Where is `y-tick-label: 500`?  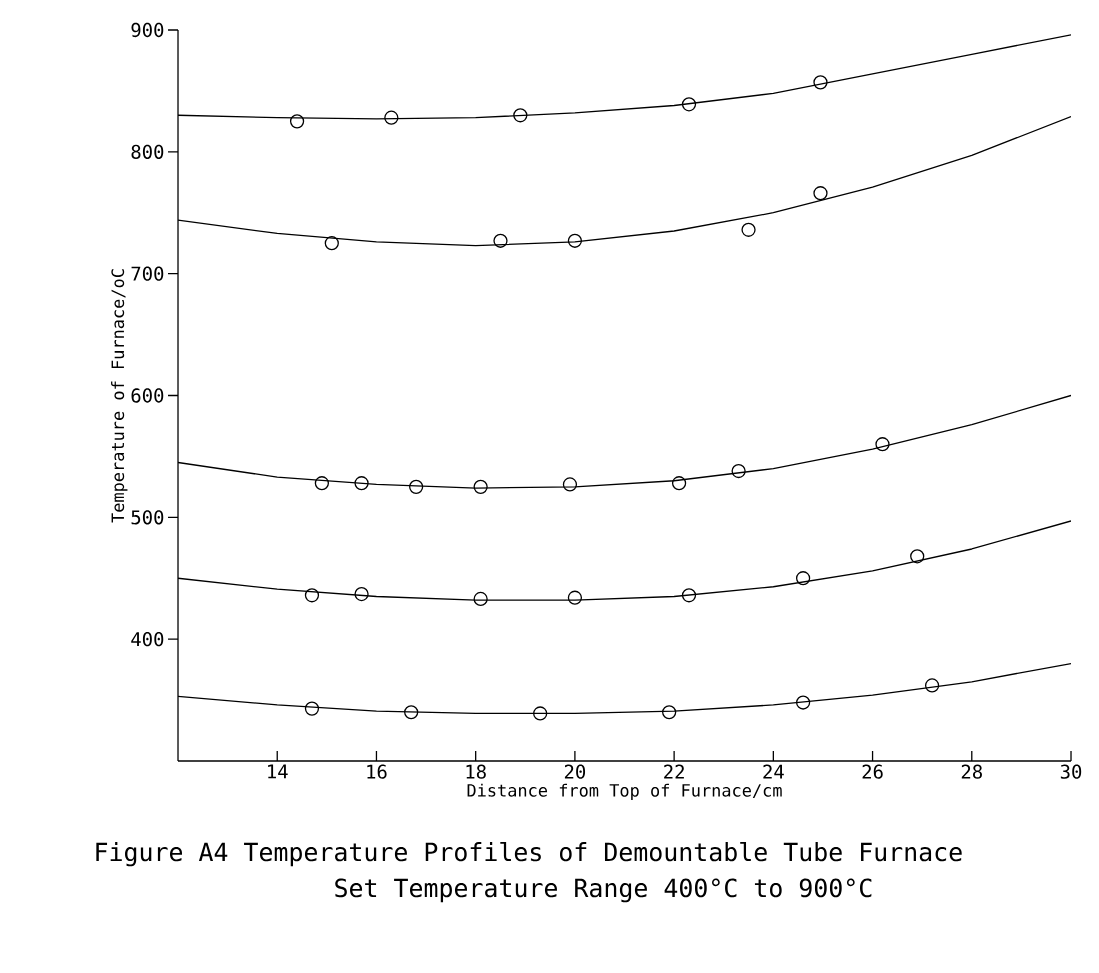 y-tick-label: 500 is located at coordinates (147, 517).